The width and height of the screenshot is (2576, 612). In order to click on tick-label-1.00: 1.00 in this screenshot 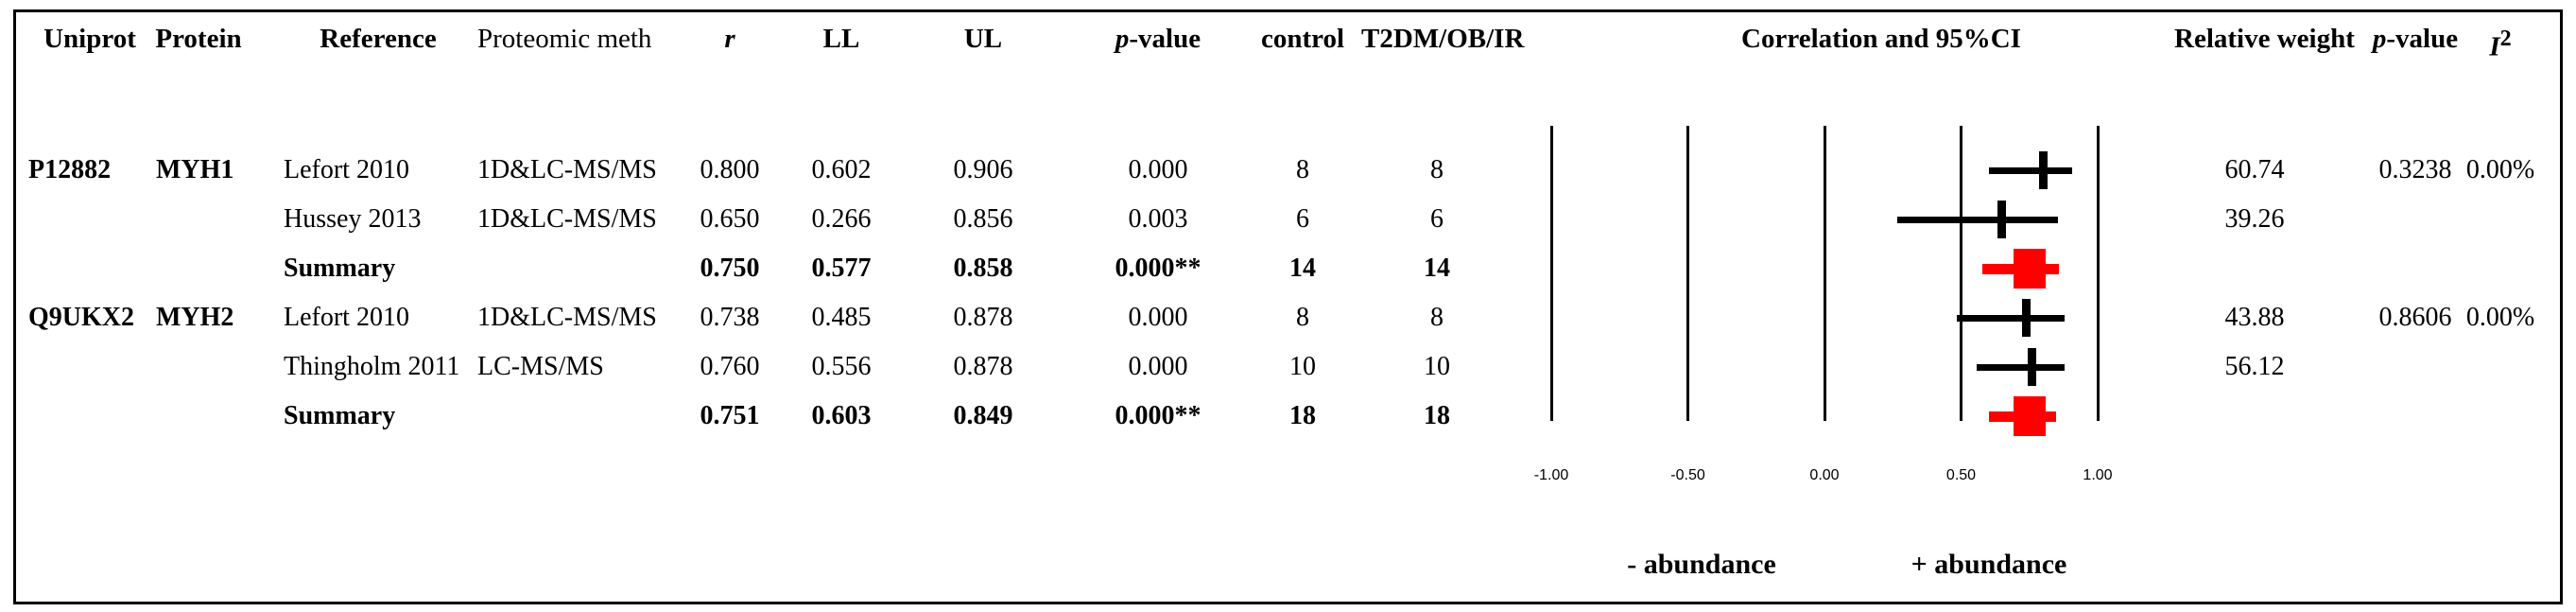, I will do `click(2098, 475)`.